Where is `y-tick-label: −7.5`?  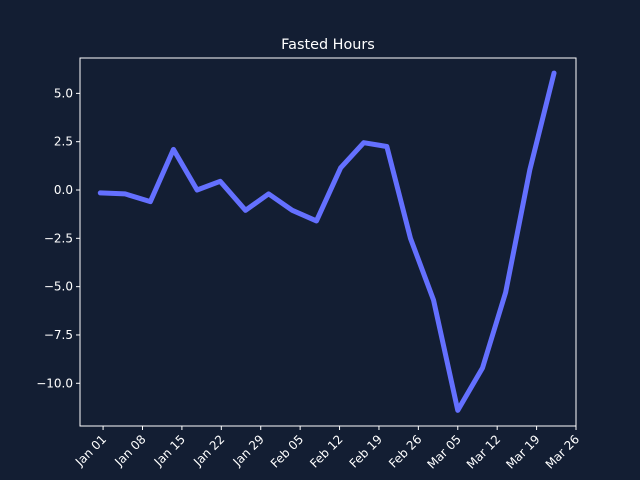
y-tick-label: −7.5 is located at coordinates (58, 335).